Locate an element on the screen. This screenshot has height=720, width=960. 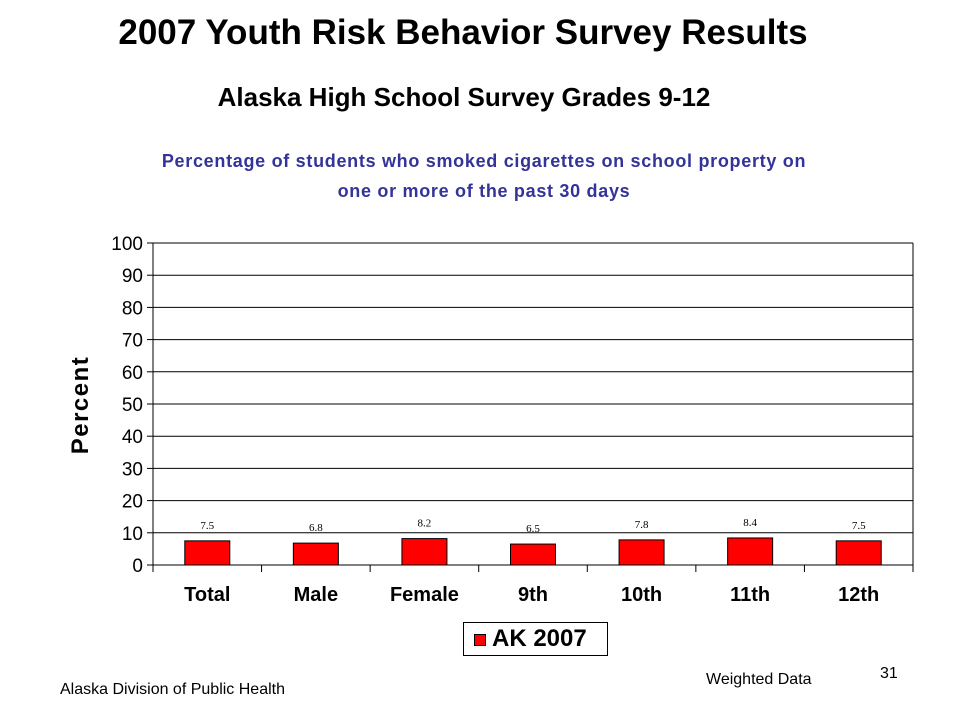
footer-weighted-note: Weighted Data is located at coordinates (759, 679).